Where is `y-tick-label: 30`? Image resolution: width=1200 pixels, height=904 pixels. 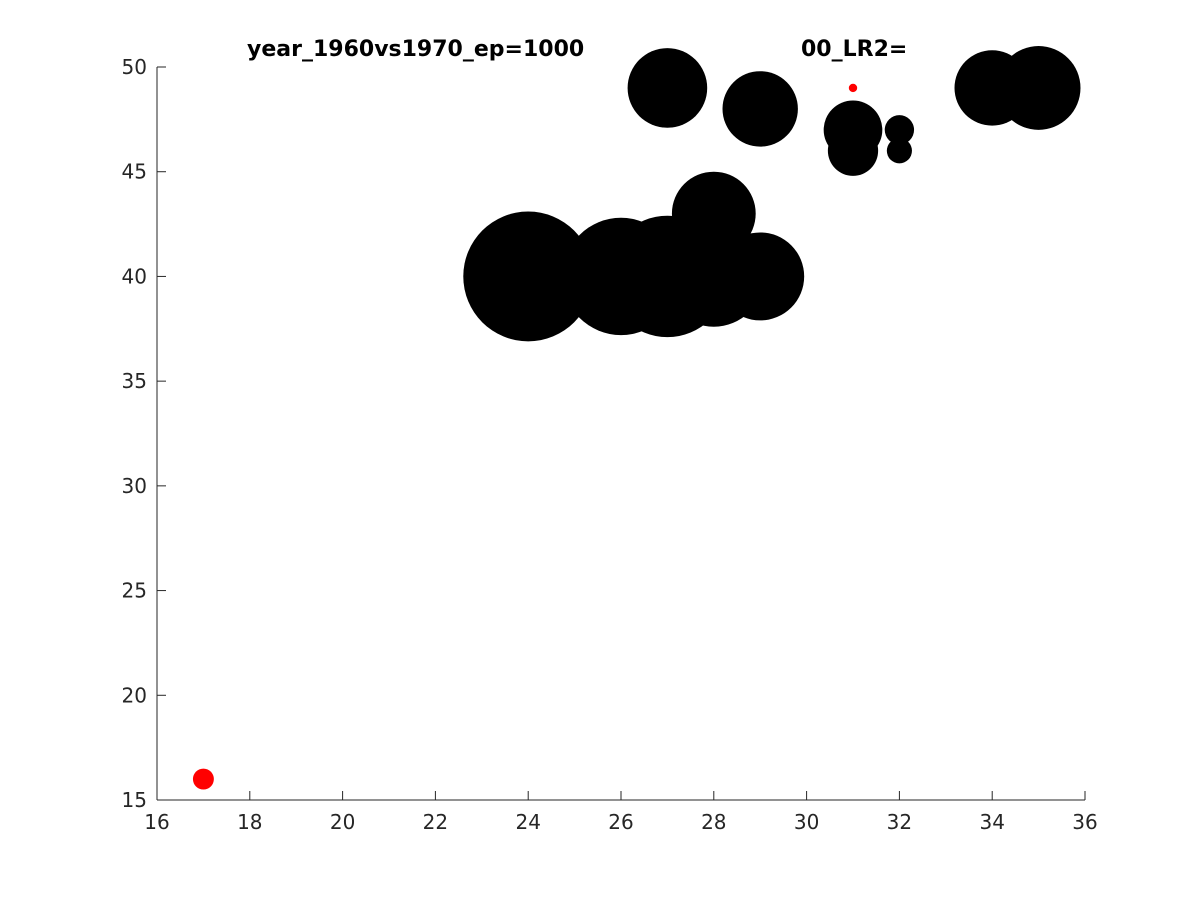 y-tick-label: 30 is located at coordinates (134, 486).